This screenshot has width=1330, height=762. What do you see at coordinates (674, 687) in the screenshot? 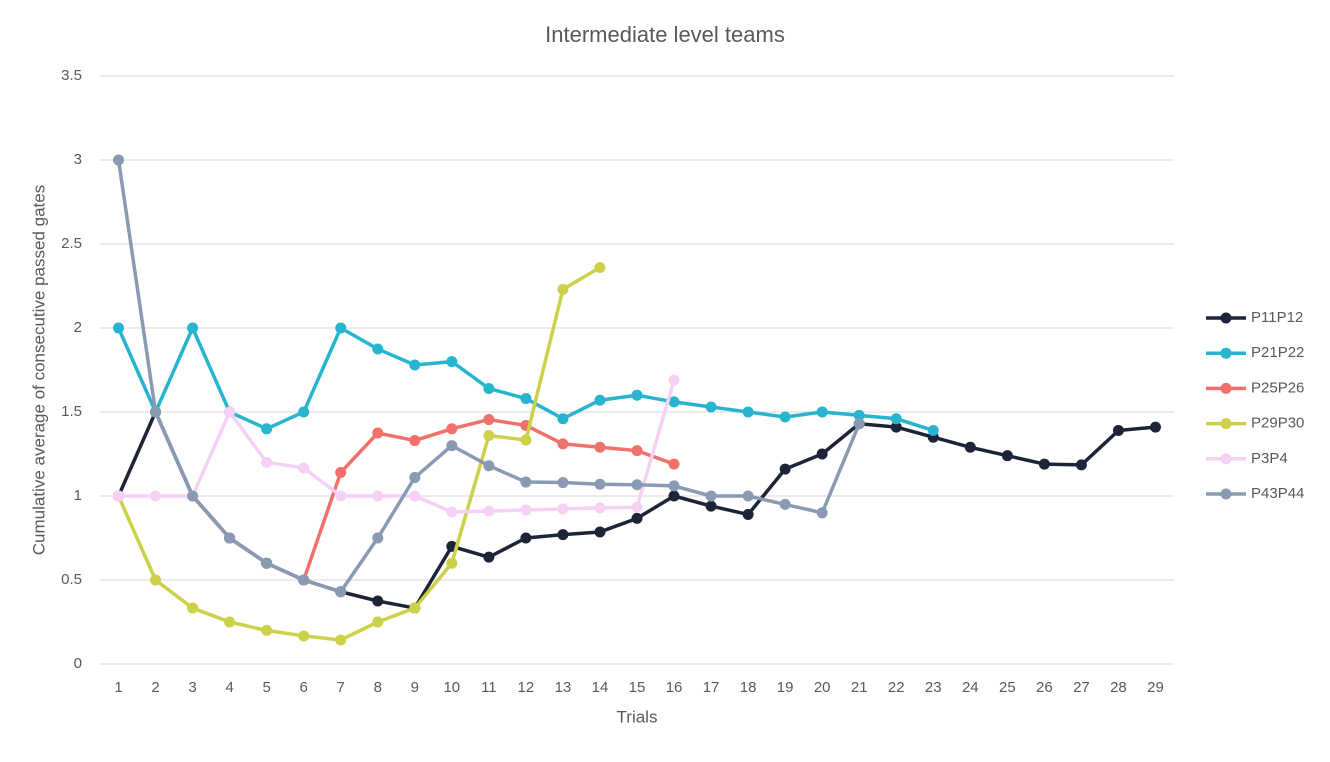
I see `x-tick-label: 16` at bounding box center [674, 687].